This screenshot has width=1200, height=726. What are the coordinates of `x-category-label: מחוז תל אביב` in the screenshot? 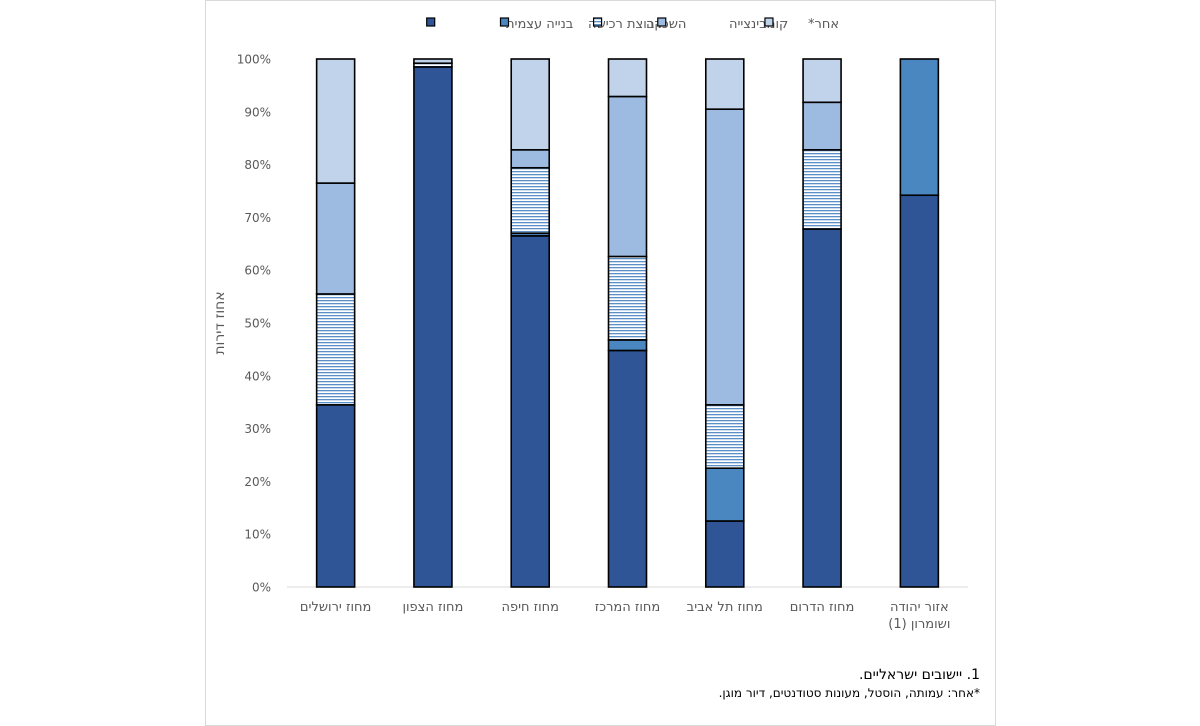 It's located at (725, 607).